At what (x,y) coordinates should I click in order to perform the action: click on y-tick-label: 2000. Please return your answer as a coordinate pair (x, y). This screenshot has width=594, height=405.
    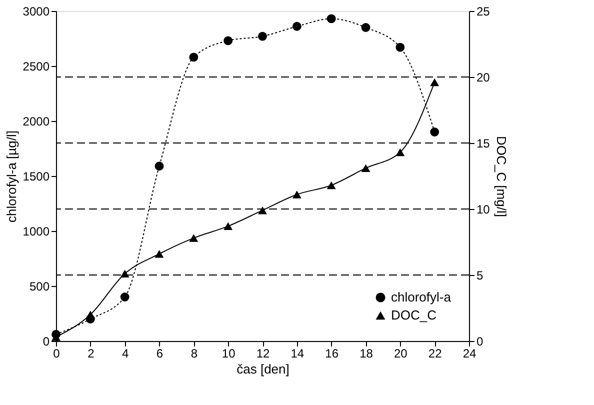
    Looking at the image, I should click on (36, 121).